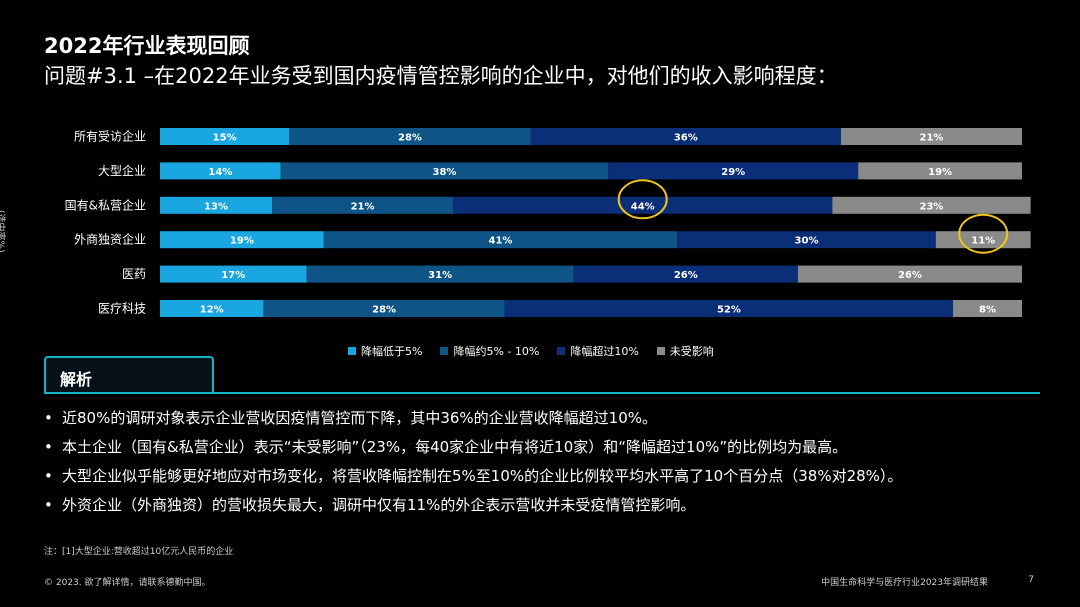 The image size is (1080, 607). I want to click on page-title: 2022年行业表现回顾, so click(147, 46).